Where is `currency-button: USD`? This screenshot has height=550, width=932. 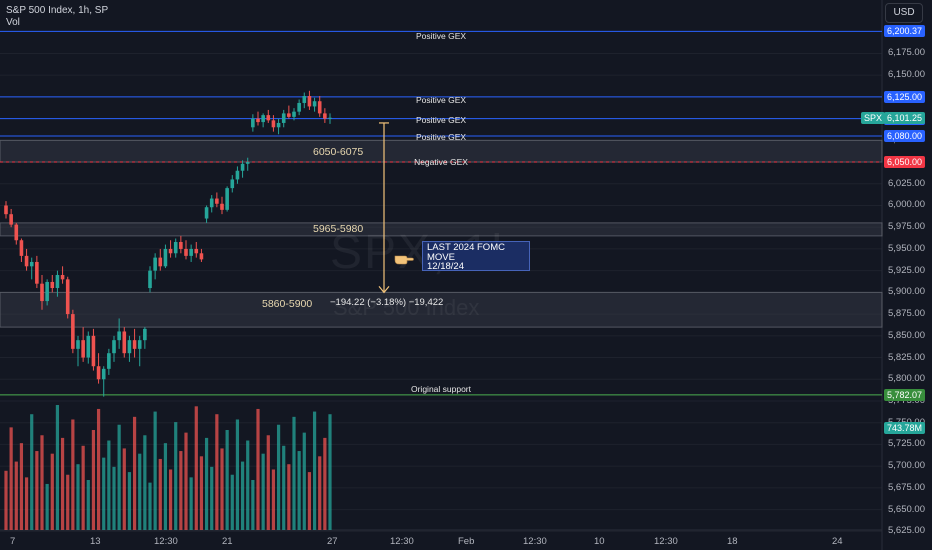 currency-button: USD is located at coordinates (904, 13).